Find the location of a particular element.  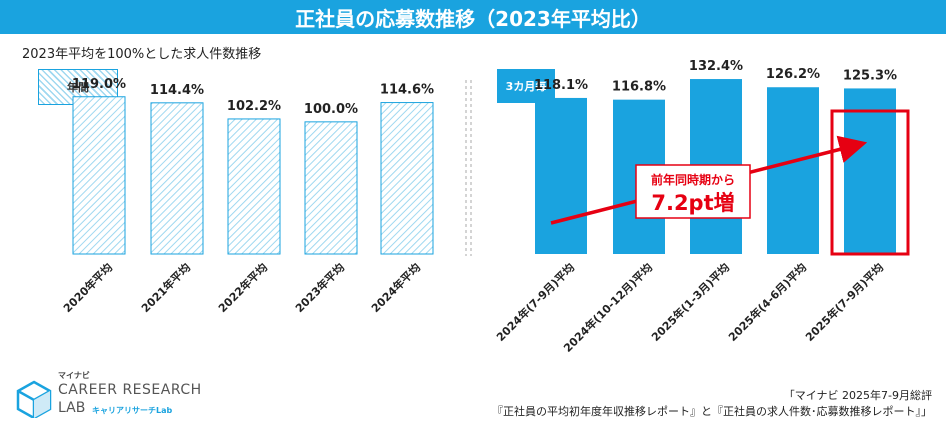

legend-quarterly: 3カ月毎 is located at coordinates (526, 86).